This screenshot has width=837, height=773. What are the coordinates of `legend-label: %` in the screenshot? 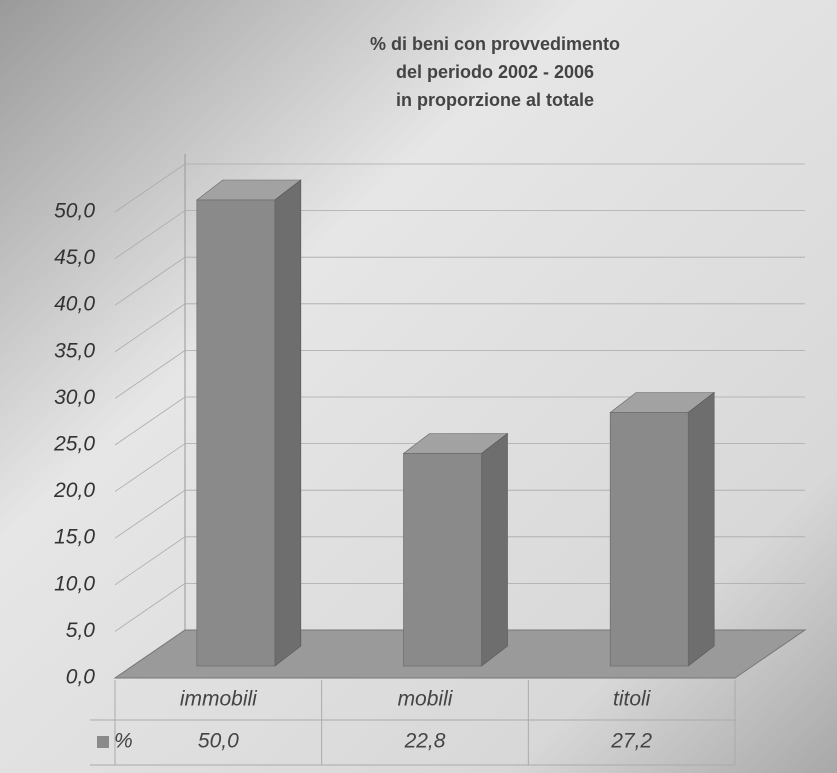 It's located at (123, 741).